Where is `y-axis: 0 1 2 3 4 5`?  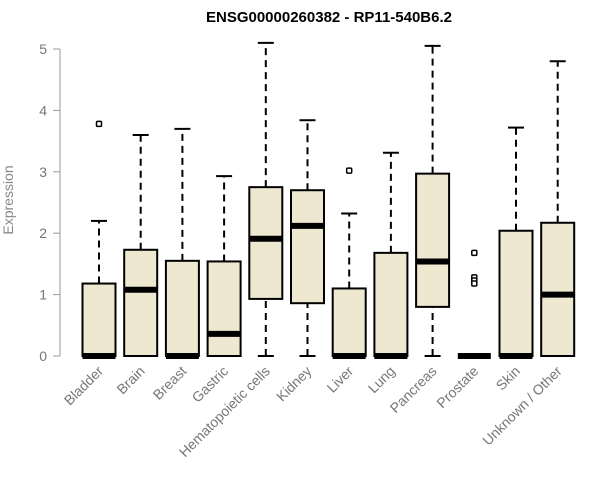 y-axis: 0 1 2 3 4 5 is located at coordinates (50, 202).